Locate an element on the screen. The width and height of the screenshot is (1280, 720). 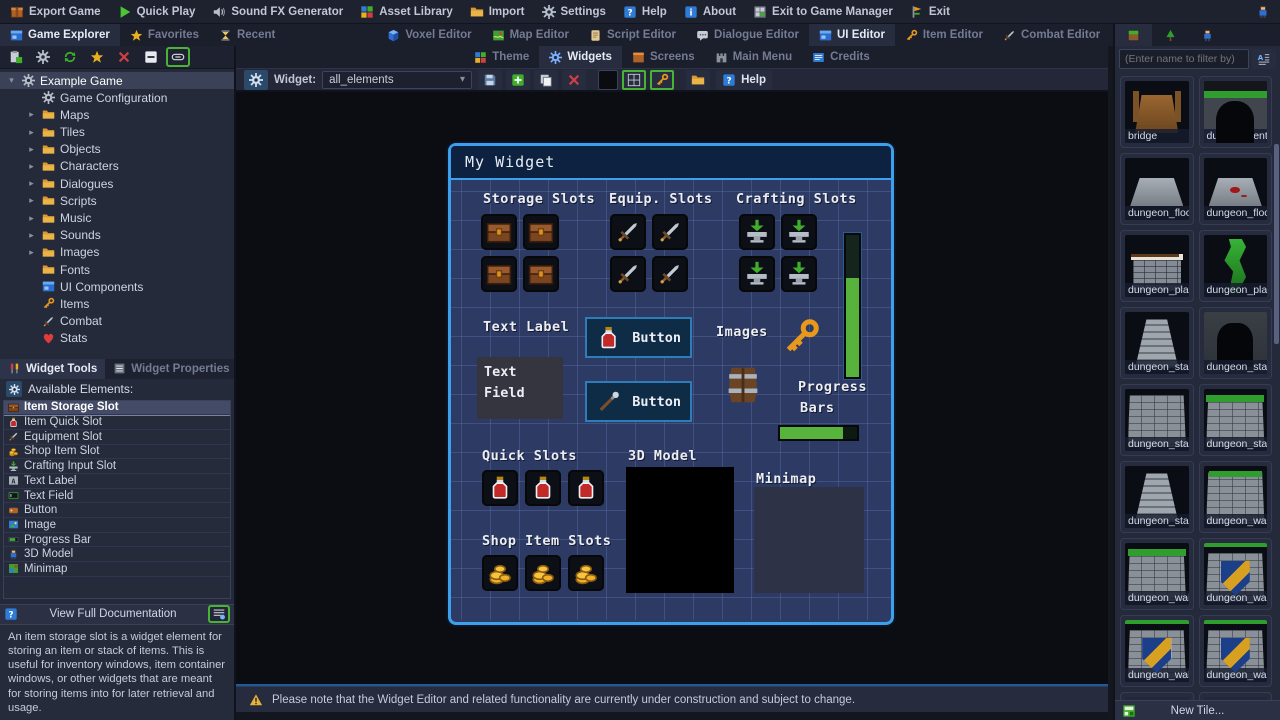
tab-main-menu: Main Menu is located at coordinates (753, 57).